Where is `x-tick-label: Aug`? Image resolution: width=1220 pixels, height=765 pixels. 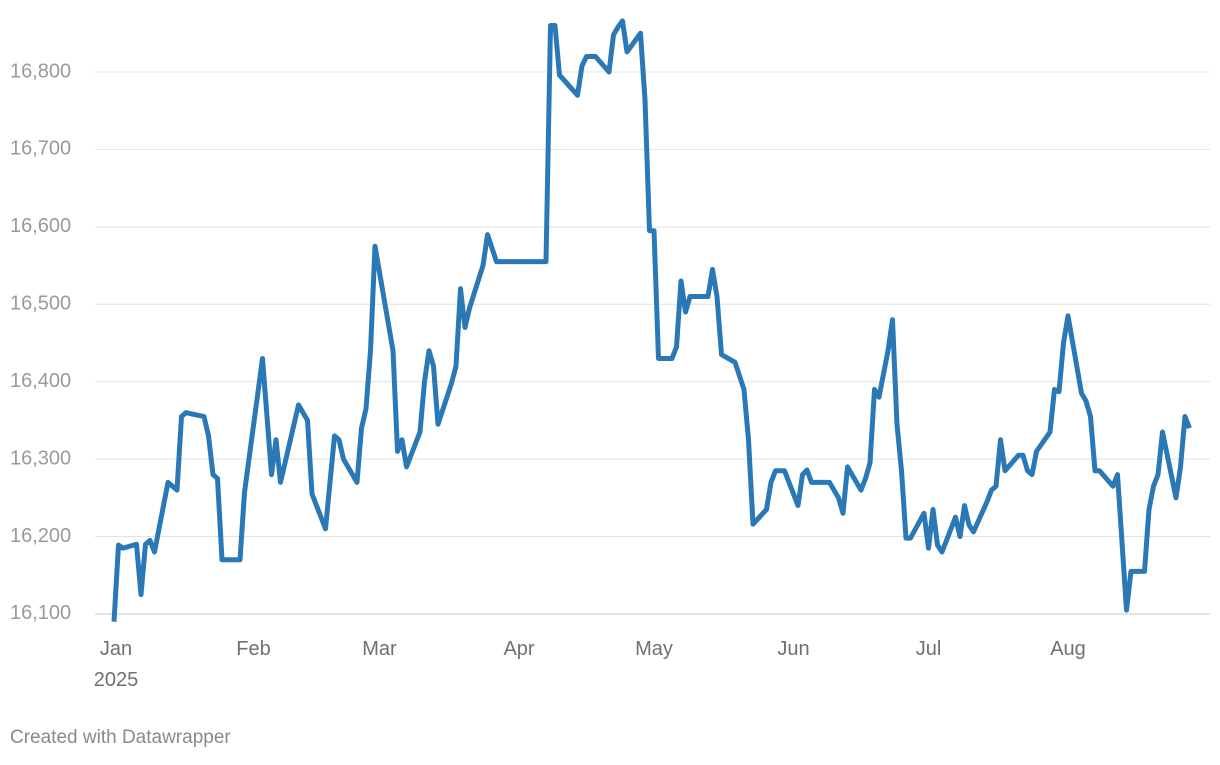 x-tick-label: Aug is located at coordinates (1068, 649).